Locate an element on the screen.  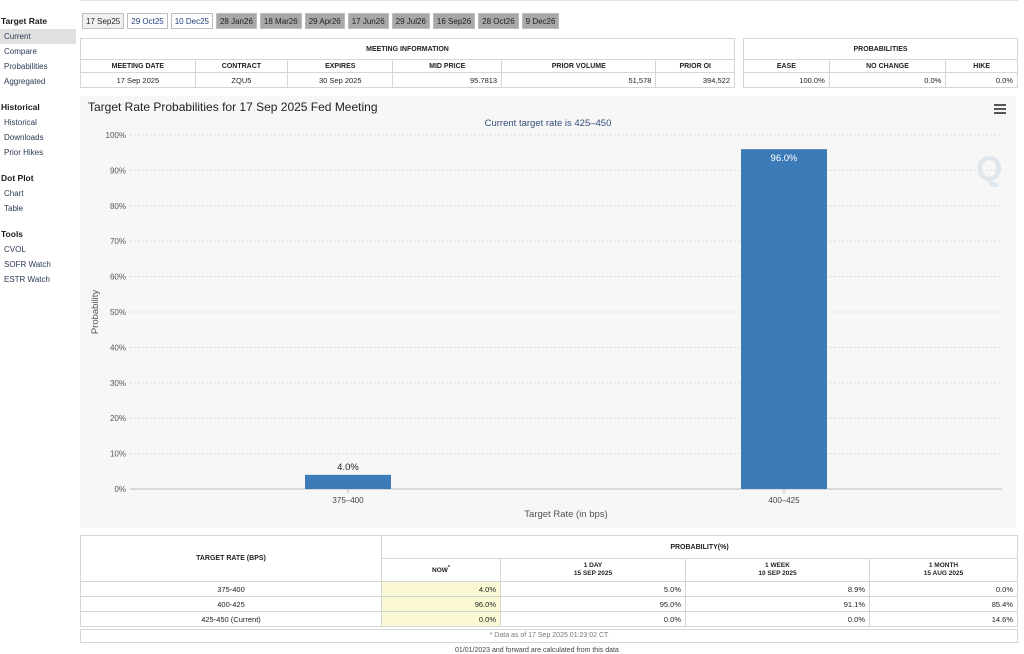
tab-meeting: 29 Apr26 is located at coordinates (324, 21).